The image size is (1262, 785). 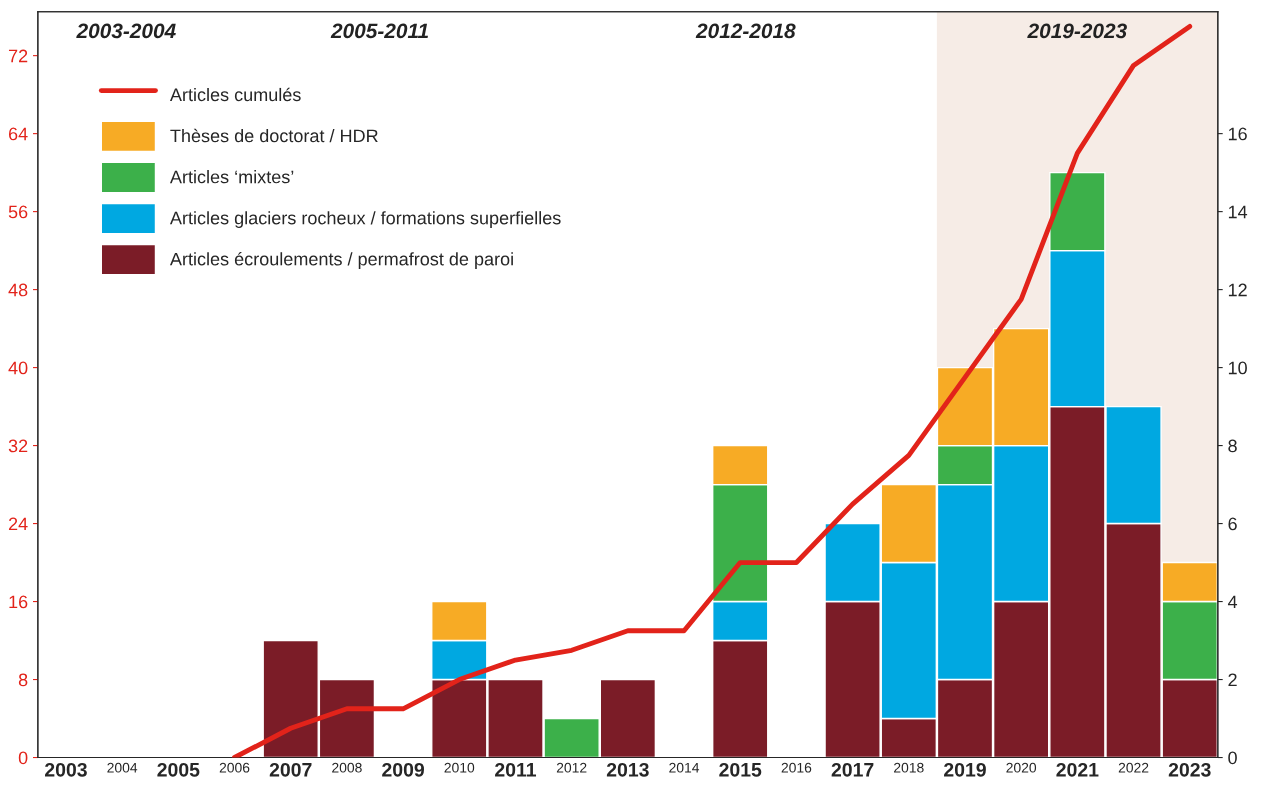 I want to click on x-tick-label: 2018, so click(x=909, y=767).